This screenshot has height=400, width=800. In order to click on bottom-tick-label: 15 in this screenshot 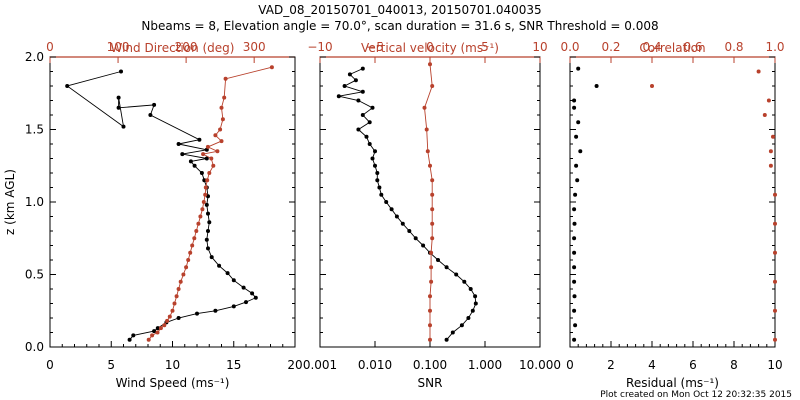, I will do `click(233, 365)`.